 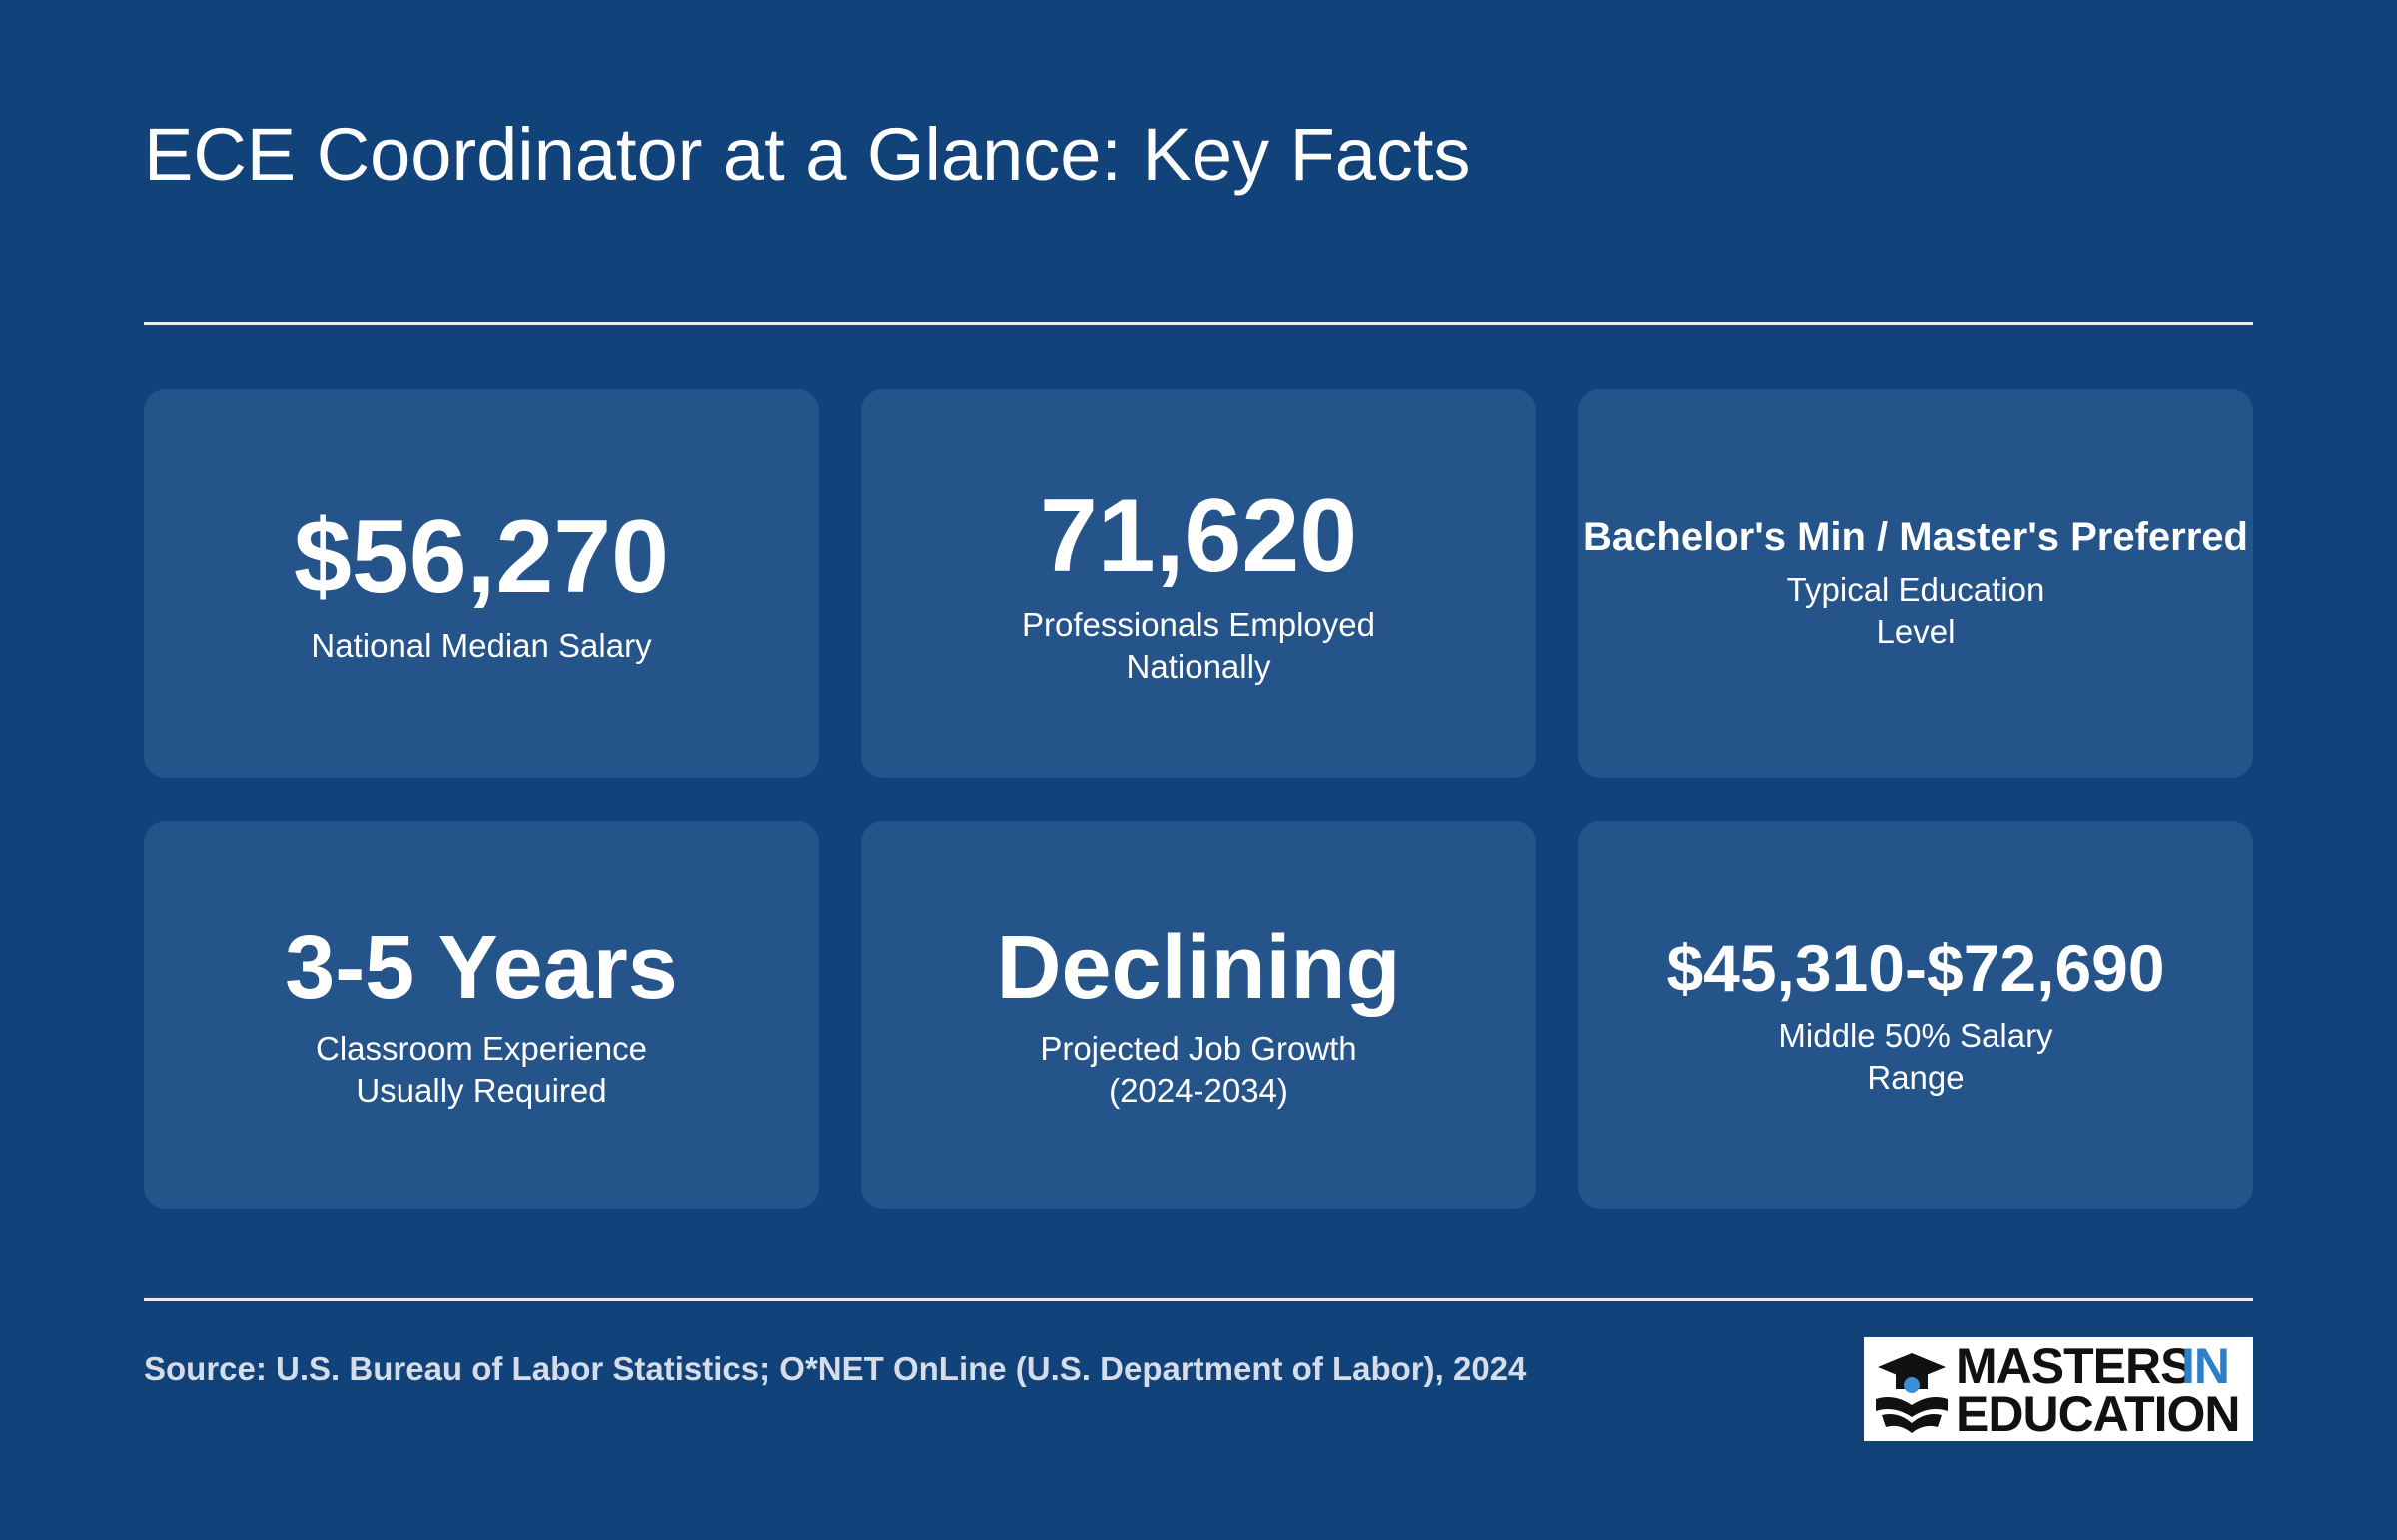 I want to click on logo-text: IN, so click(x=2205, y=1366).